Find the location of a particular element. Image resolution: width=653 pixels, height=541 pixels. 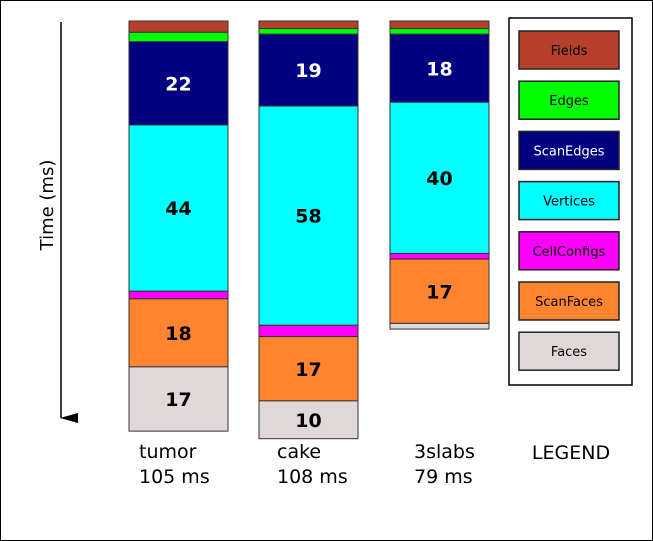

time-axis: Time (ms) is located at coordinates (57, 222).